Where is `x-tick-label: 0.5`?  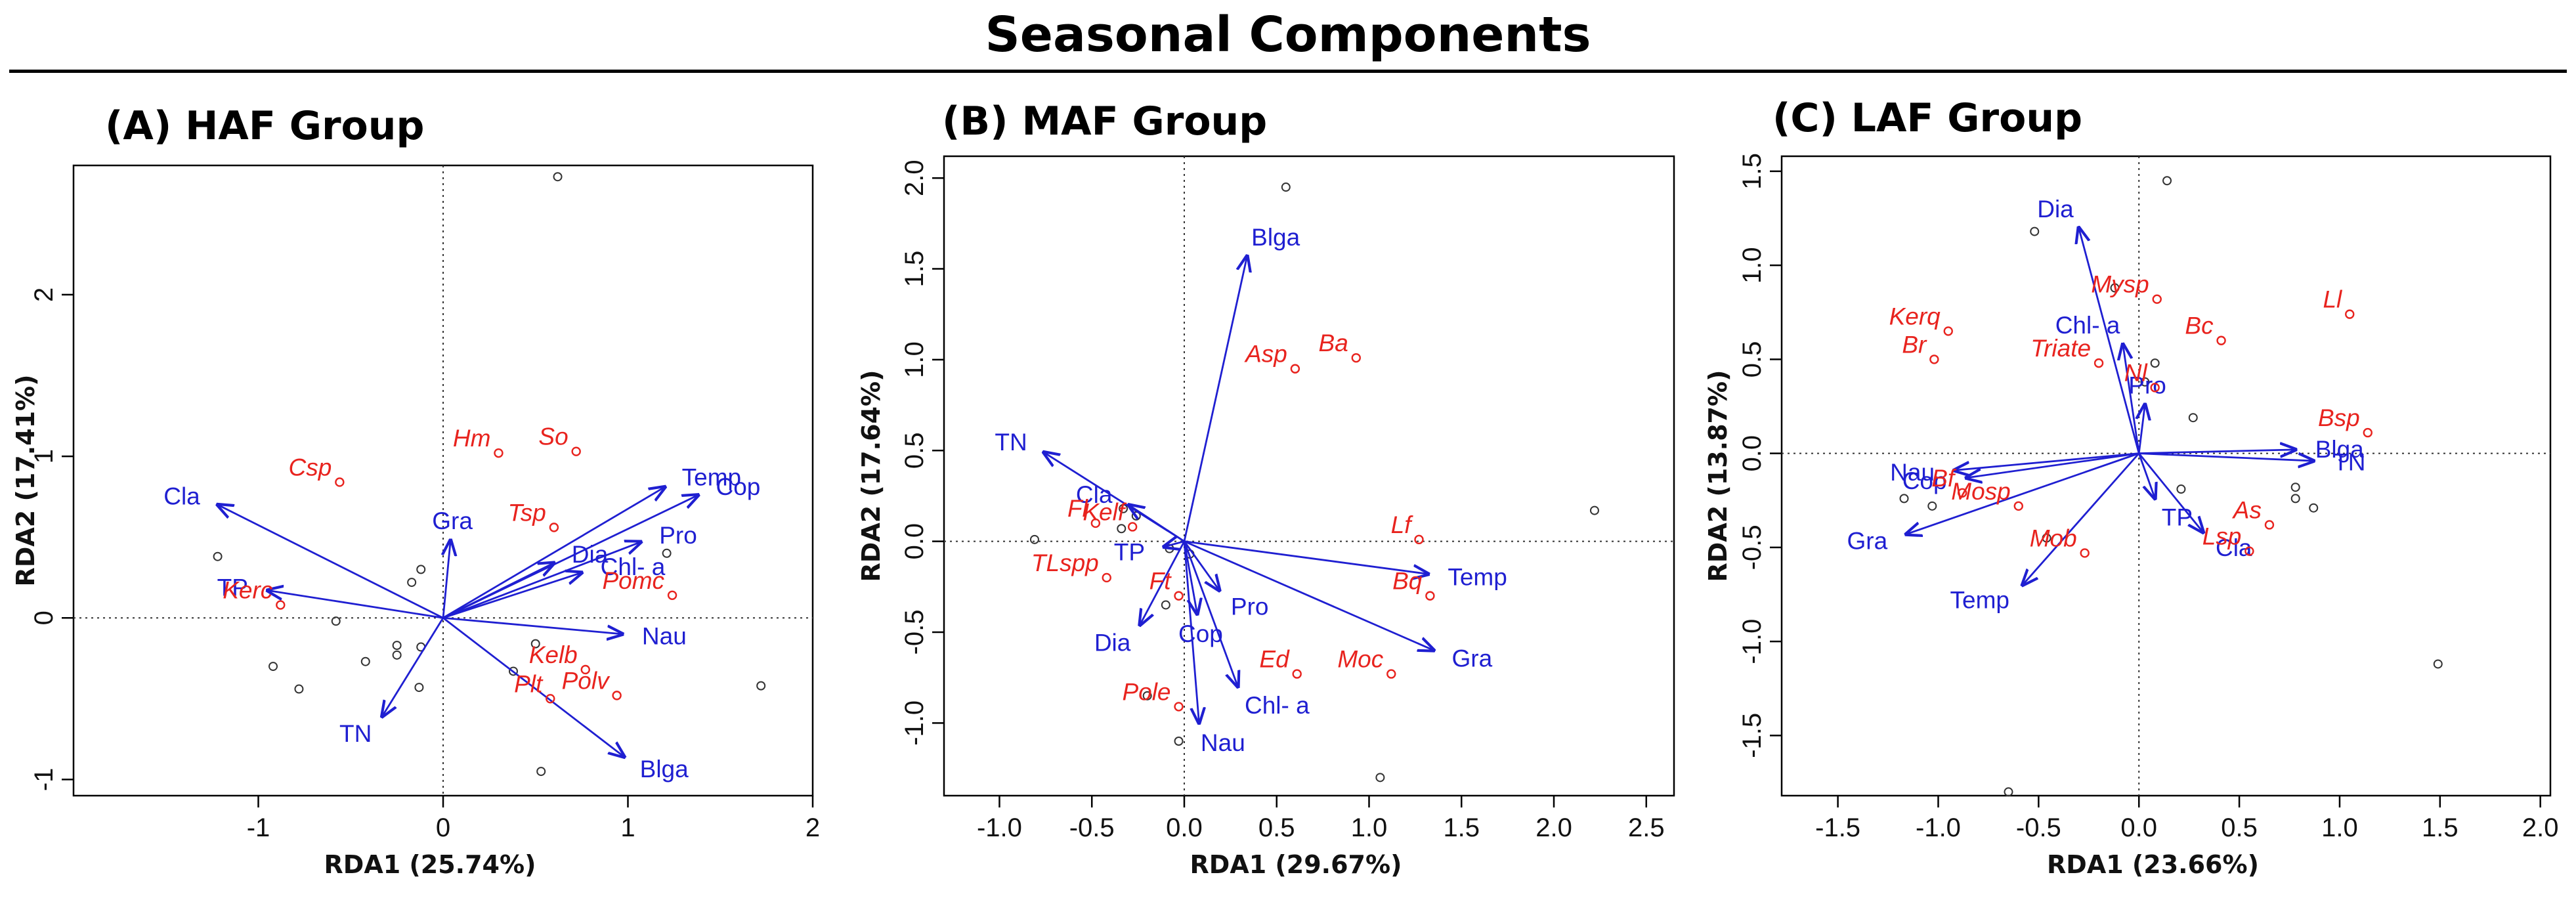 x-tick-label: 0.5 is located at coordinates (1276, 827).